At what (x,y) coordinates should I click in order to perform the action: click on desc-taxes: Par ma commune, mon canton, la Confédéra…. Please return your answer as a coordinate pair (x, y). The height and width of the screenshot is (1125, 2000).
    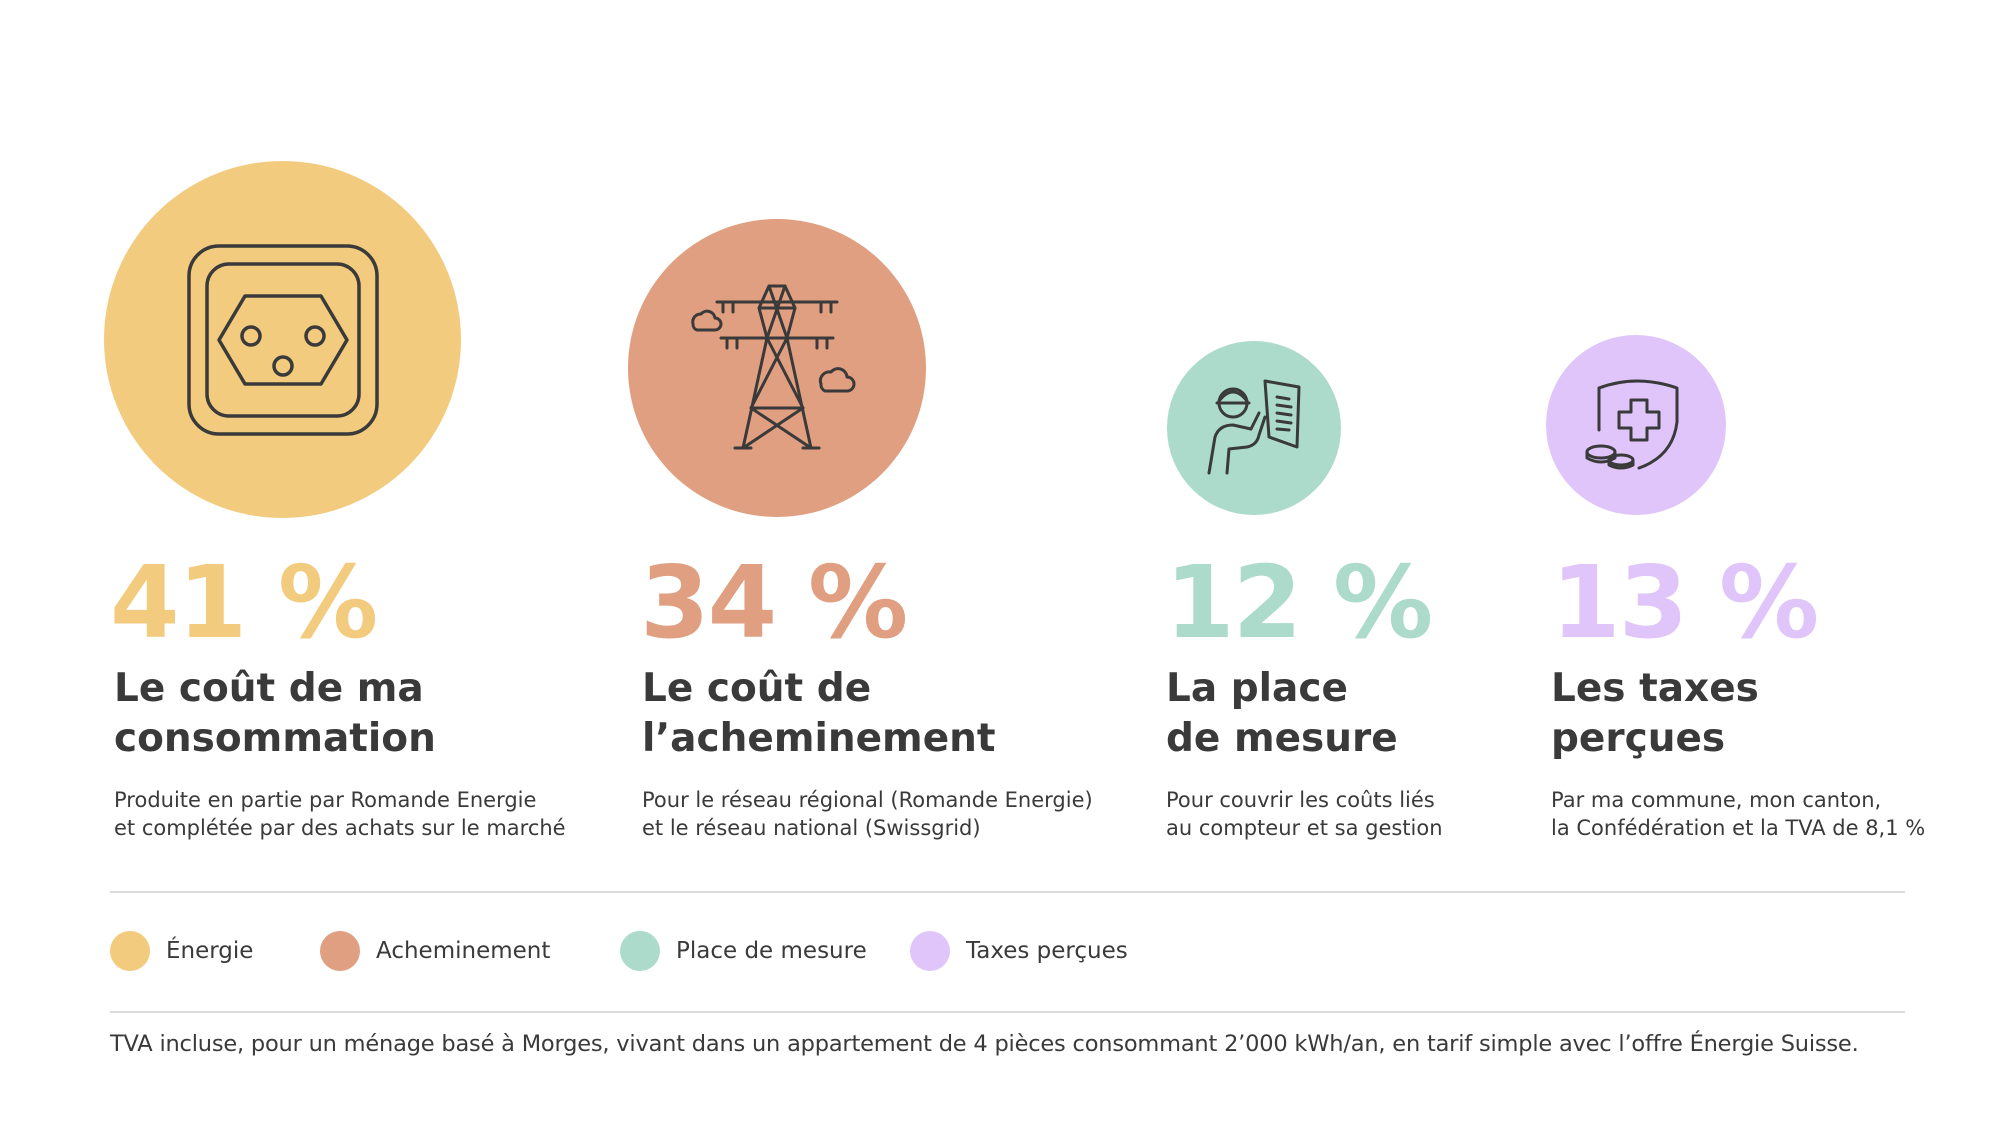
    Looking at the image, I should click on (1738, 814).